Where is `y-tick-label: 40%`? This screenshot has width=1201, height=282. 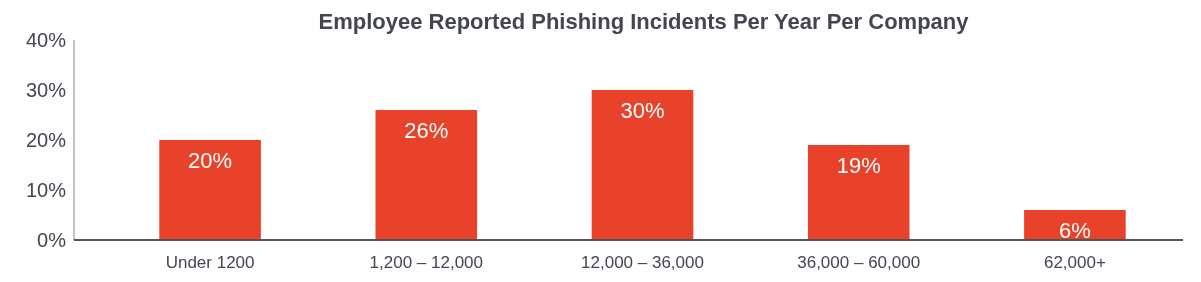 y-tick-label: 40% is located at coordinates (46, 40).